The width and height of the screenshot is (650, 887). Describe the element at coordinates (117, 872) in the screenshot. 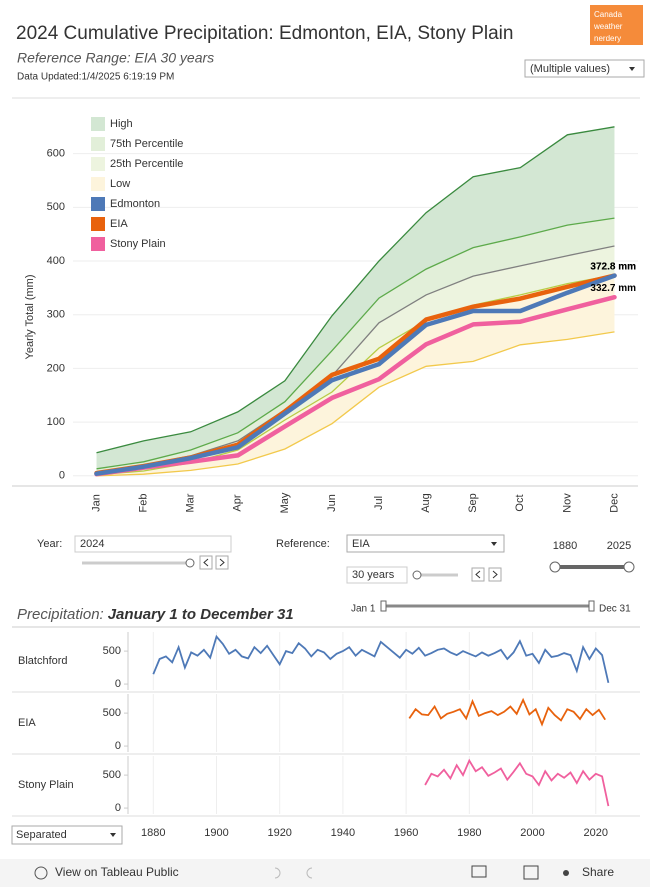

I see `footer-link: View on Tableau Public` at that location.